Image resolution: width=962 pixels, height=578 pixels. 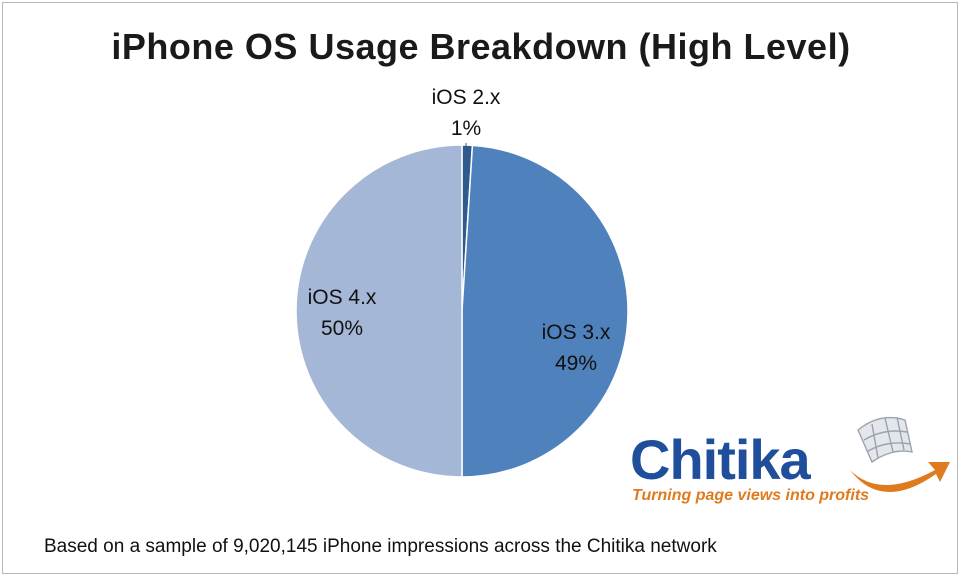 I want to click on pie-slice-ios-4-x, so click(x=379, y=311).